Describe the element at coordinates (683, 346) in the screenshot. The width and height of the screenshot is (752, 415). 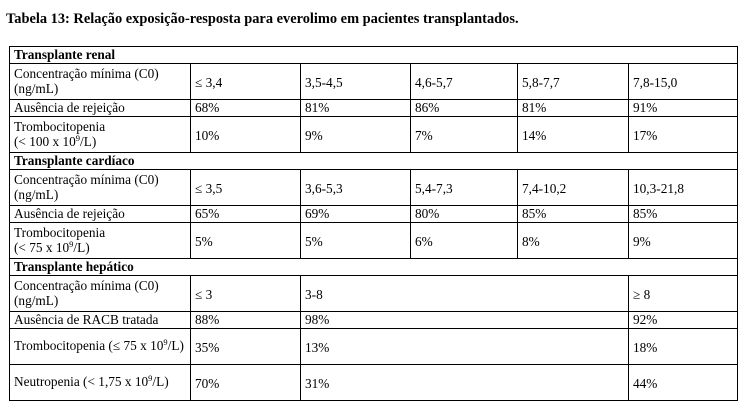
I see `table-cell: 18%` at that location.